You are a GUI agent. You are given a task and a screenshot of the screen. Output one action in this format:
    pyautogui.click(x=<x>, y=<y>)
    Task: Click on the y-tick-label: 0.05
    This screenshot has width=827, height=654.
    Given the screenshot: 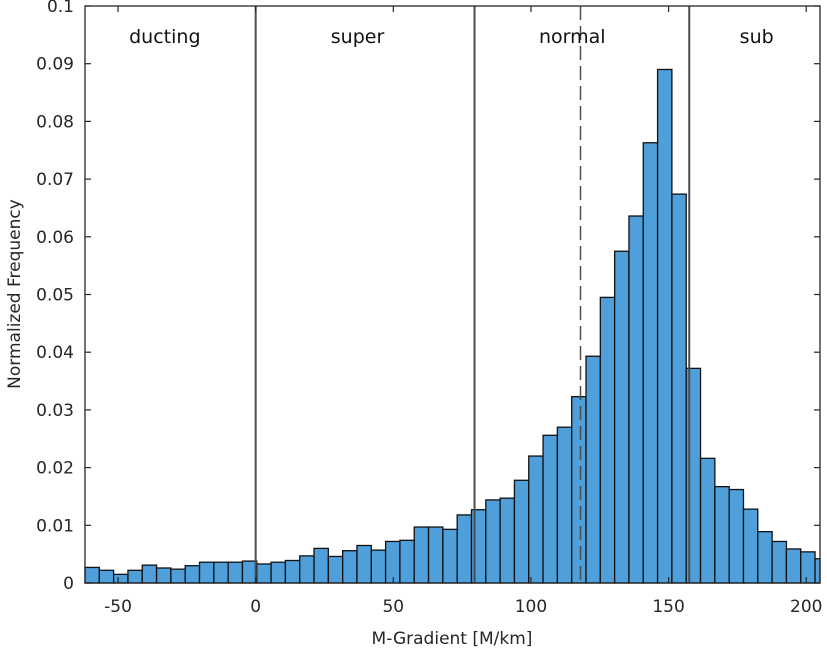 What is the action you would take?
    pyautogui.click(x=55, y=296)
    